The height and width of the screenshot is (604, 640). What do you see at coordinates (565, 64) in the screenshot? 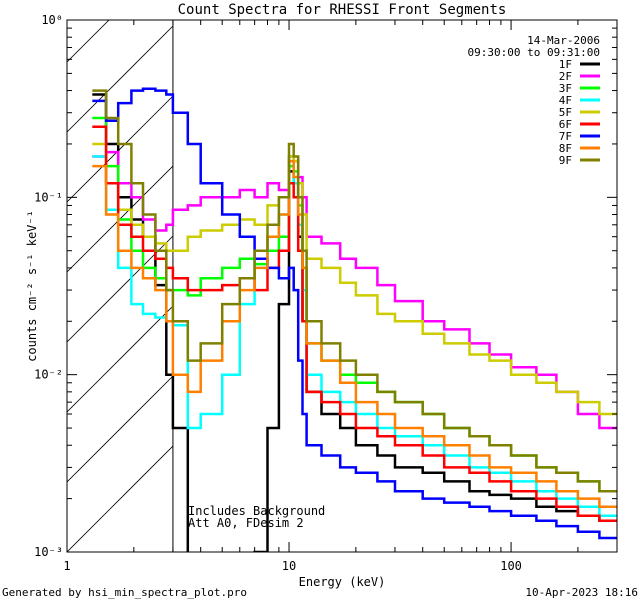
I see `legend-label-1F: 1F` at bounding box center [565, 64].